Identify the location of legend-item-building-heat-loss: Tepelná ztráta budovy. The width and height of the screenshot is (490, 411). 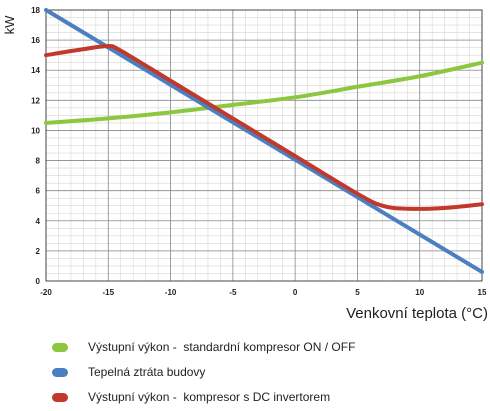
(262, 372).